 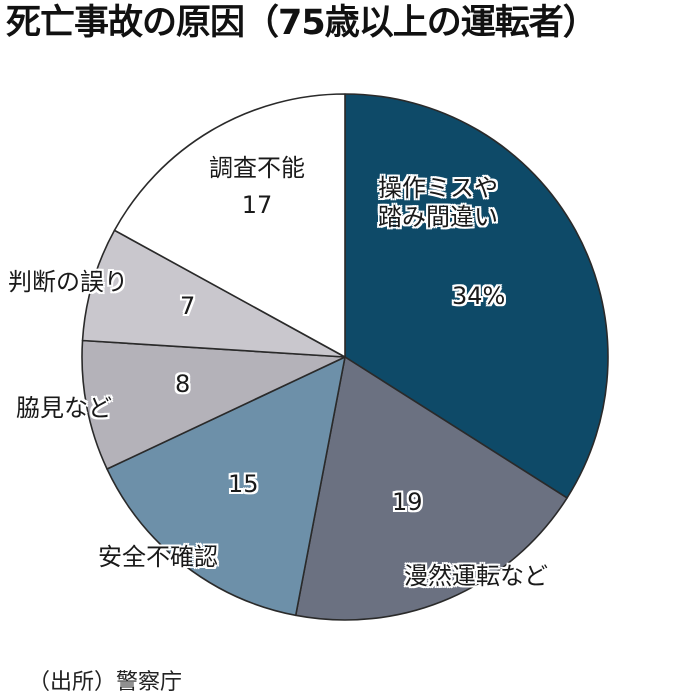 I want to click on slice-label-operation-error-line1: 操作ミスや, so click(x=438, y=188).